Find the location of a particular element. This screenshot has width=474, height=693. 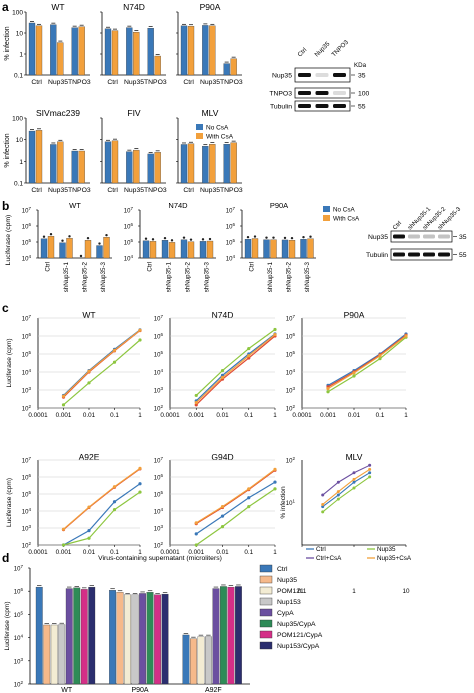

c-legend-label: Nup35 is located at coordinates (386, 549).